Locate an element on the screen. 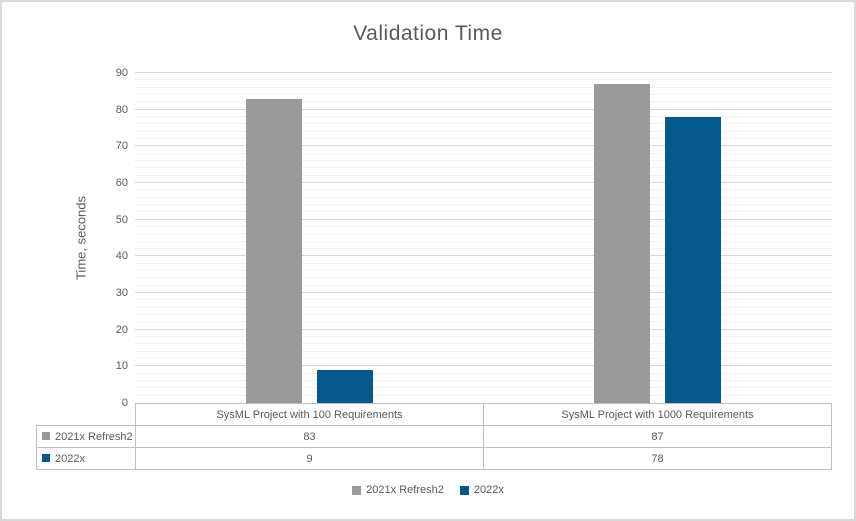 This screenshot has height=521, width=856. y-axis-tick-labels: 0 10 20 30 40 50 60 70 80 90 is located at coordinates (110, 260).